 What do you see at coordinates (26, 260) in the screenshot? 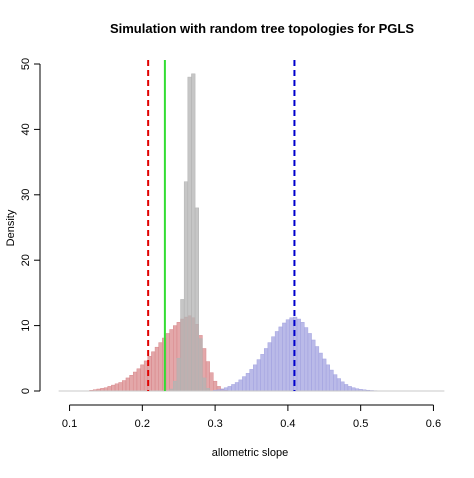
I see `y-tick-label: 20` at bounding box center [26, 260].